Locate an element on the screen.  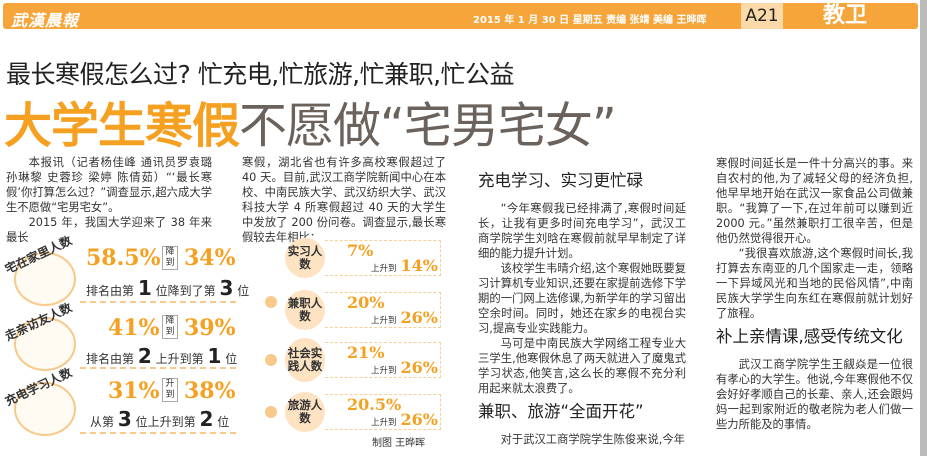
stat-from: 58.5% is located at coordinates (123, 258).